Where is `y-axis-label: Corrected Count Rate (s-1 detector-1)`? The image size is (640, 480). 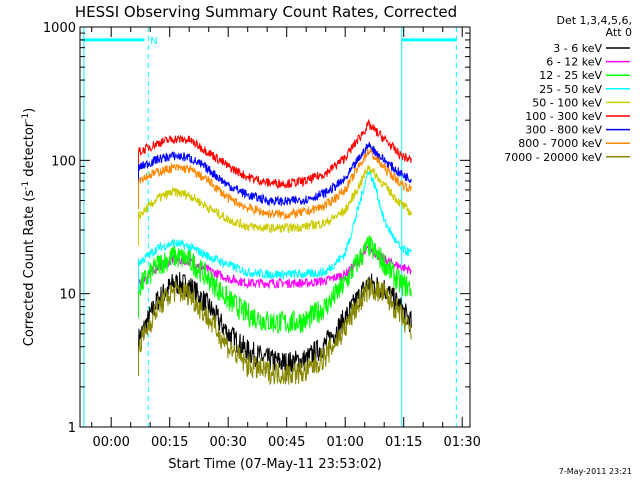 y-axis-label: Corrected Count Rate (s-1 detector-1) is located at coordinates (29, 227).